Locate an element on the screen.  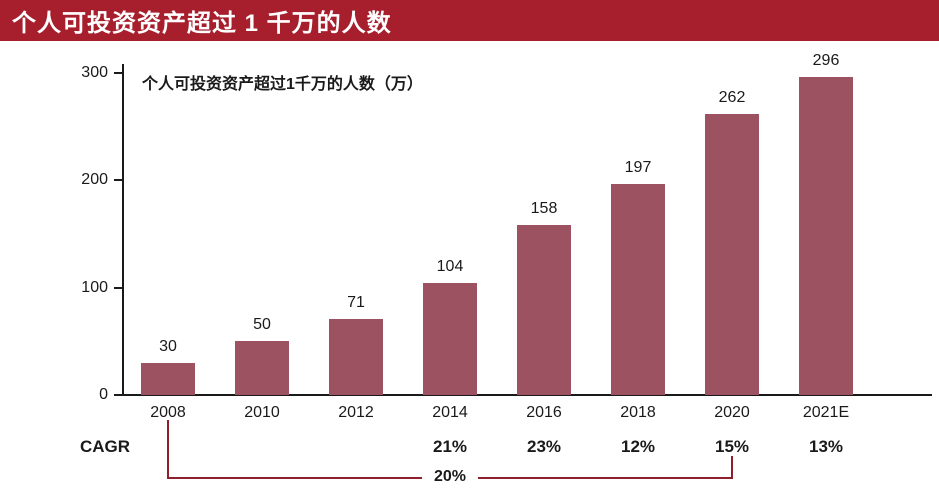
y-tick-label: 0 is located at coordinates (103, 394).